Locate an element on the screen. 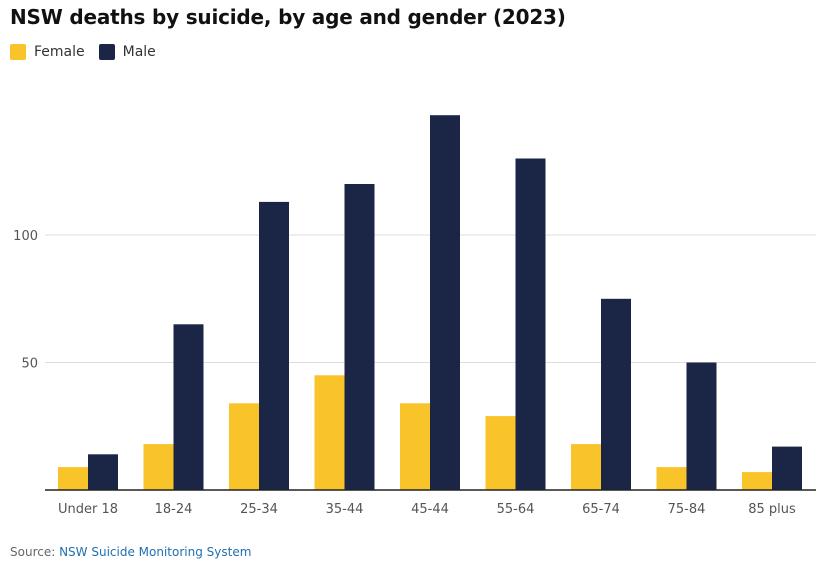 Image resolution: width=826 pixels, height=567 pixels. x-tick-label-2: 25-34 is located at coordinates (259, 509).